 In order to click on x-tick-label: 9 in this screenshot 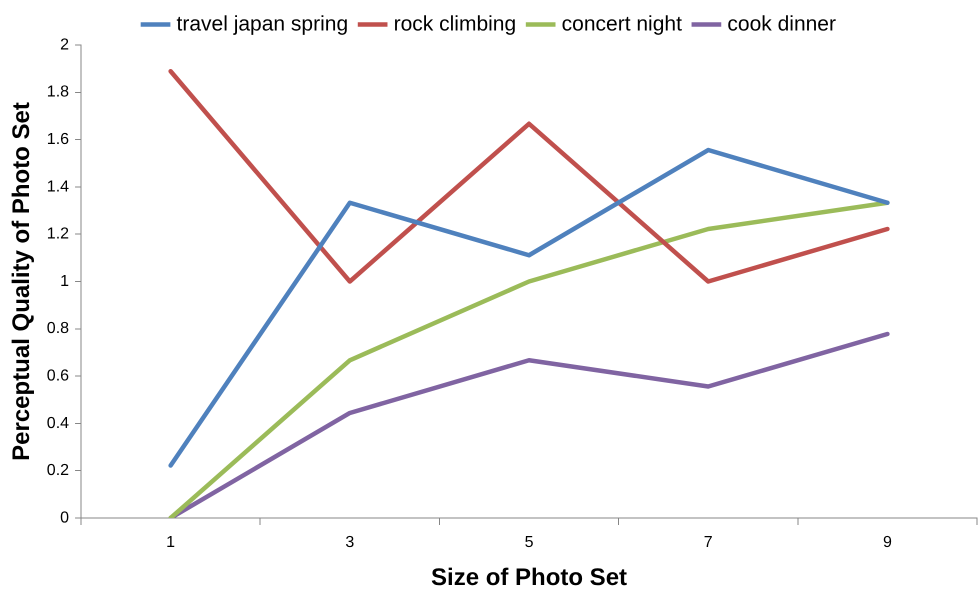, I will do `click(887, 543)`.